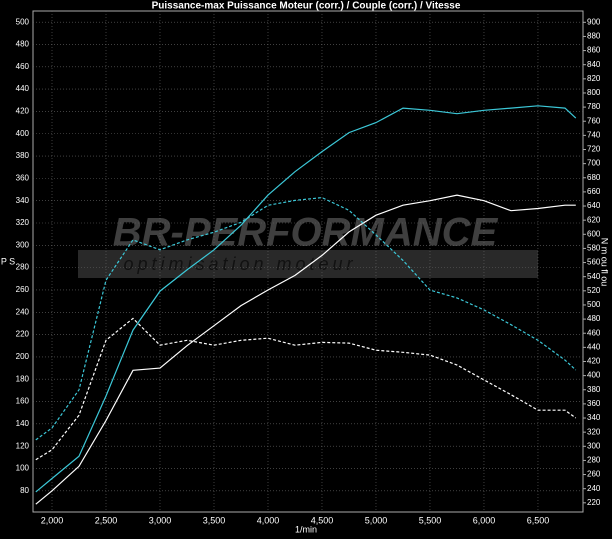 This screenshot has width=612, height=539. Describe the element at coordinates (239, 264) in the screenshot. I see `watermark-subtitle: optimisation moteur` at that location.